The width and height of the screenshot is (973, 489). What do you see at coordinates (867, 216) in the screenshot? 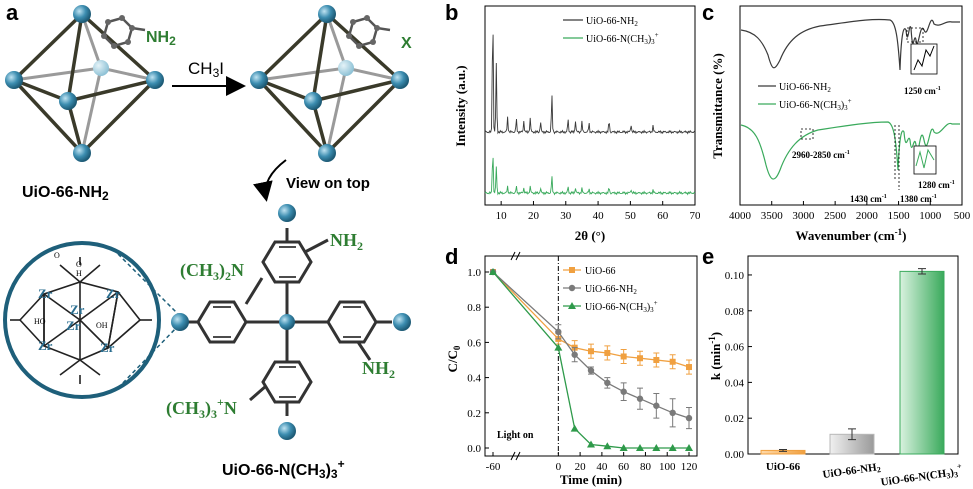
I see `x-tick-label: 2000` at bounding box center [867, 216].